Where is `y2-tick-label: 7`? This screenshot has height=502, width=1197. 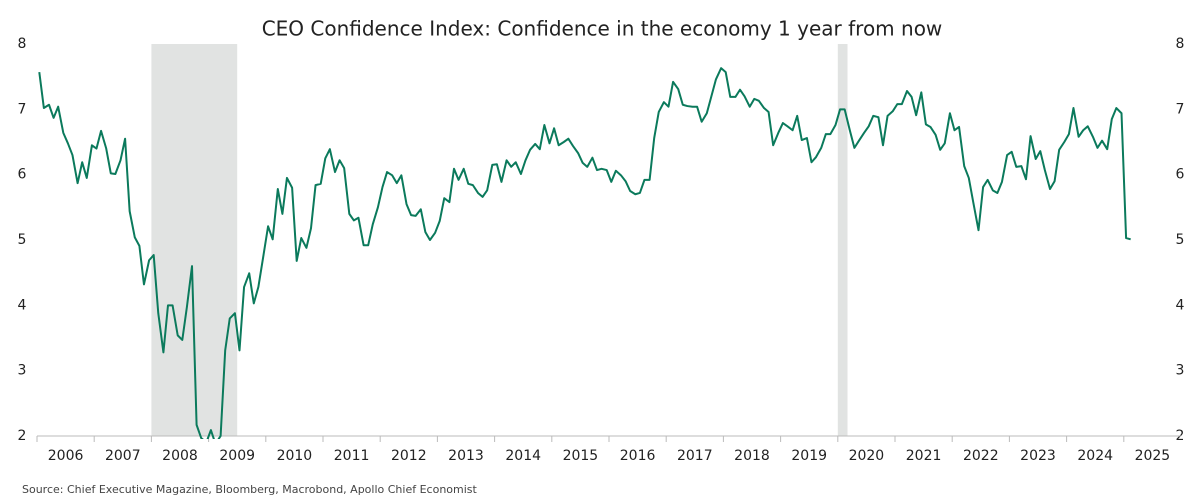 y2-tick-label: 7 is located at coordinates (1180, 109).